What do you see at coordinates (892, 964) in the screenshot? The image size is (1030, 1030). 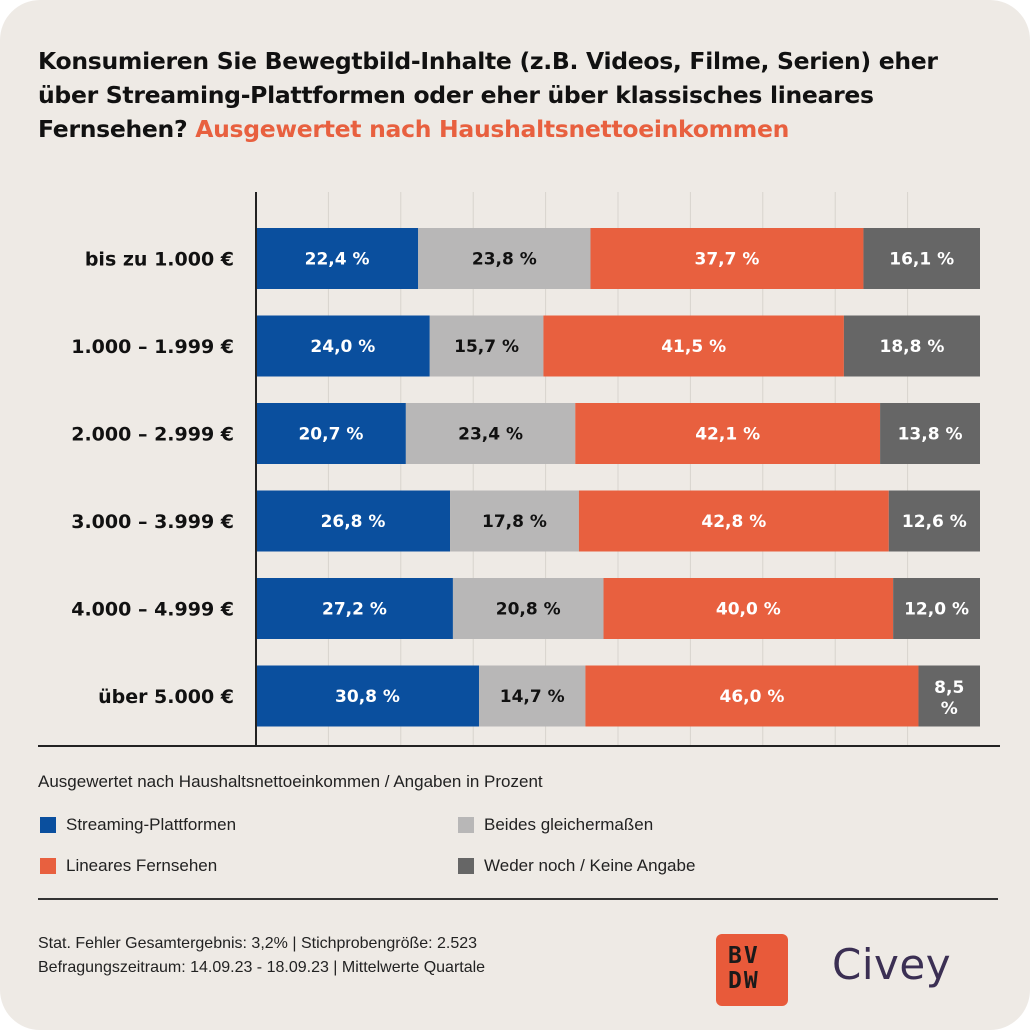 I see `civey-logo: Civey` at bounding box center [892, 964].